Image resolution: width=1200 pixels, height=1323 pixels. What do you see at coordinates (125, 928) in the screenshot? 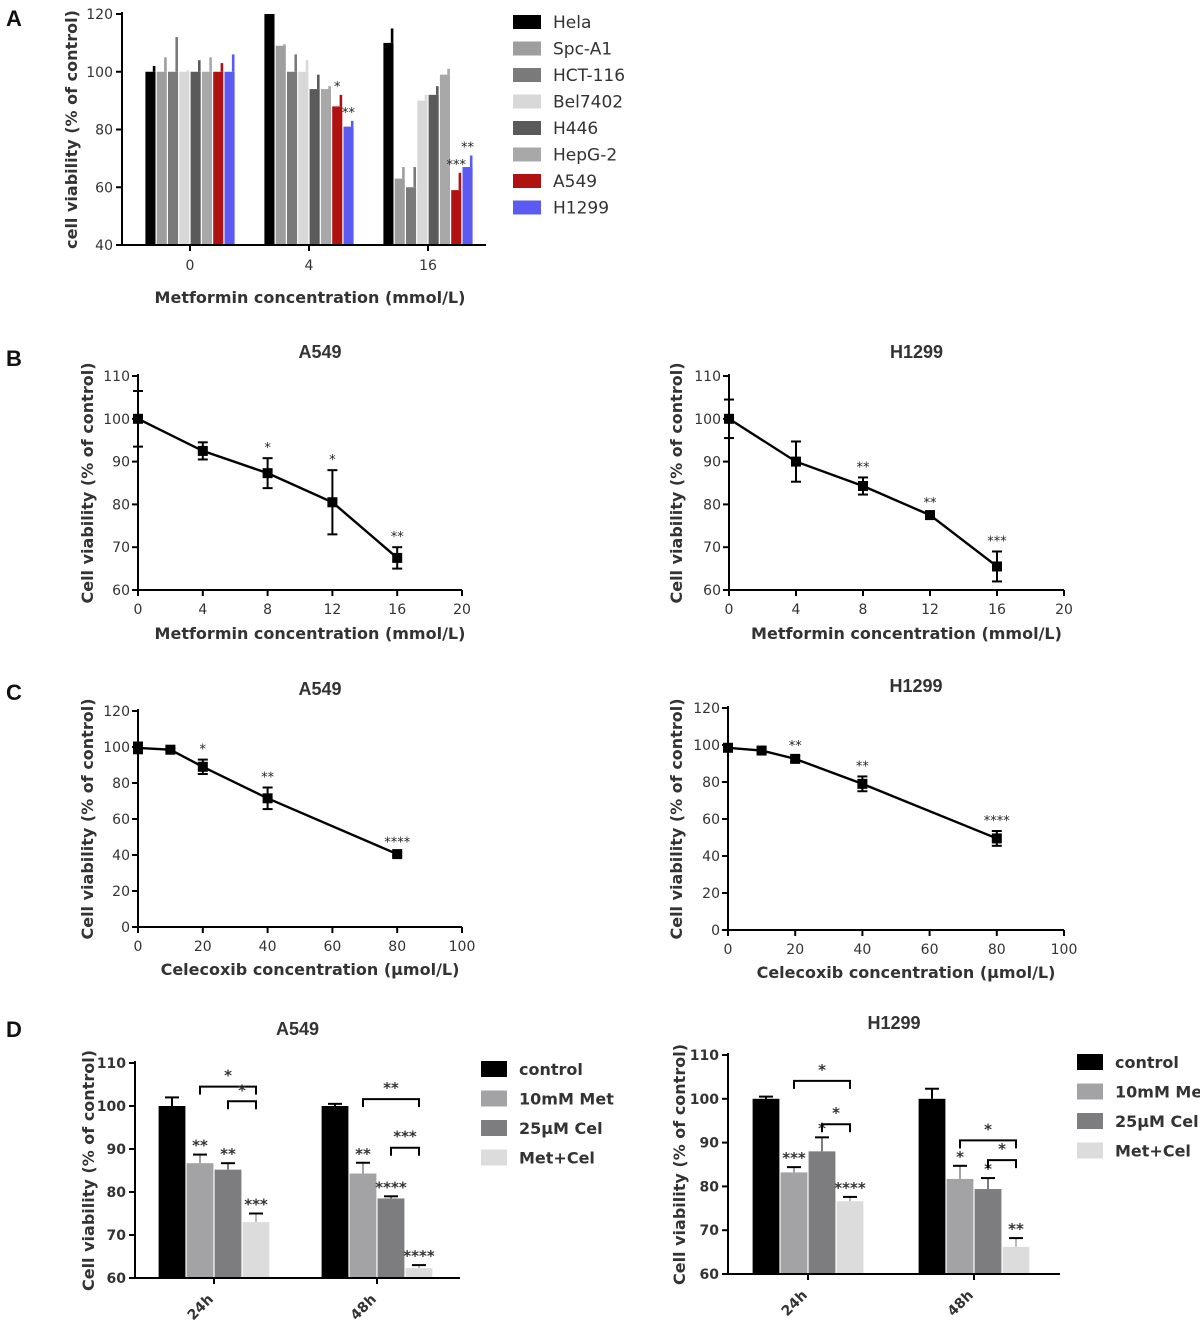
I see `y-tick-label: 0` at bounding box center [125, 928].